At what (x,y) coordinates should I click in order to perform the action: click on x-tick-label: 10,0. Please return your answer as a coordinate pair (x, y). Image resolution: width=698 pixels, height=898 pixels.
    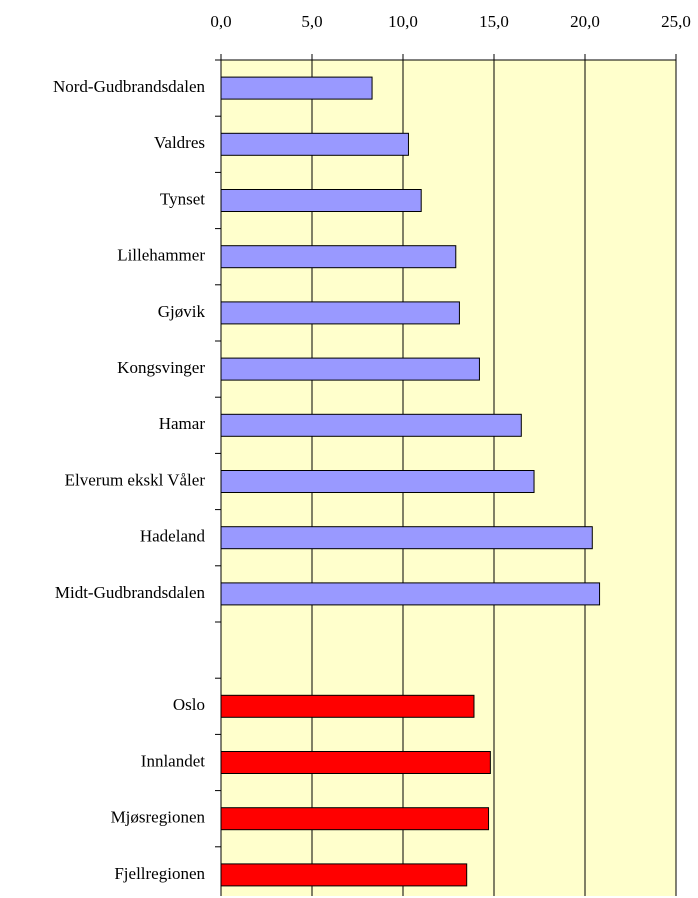
    Looking at the image, I should click on (403, 21).